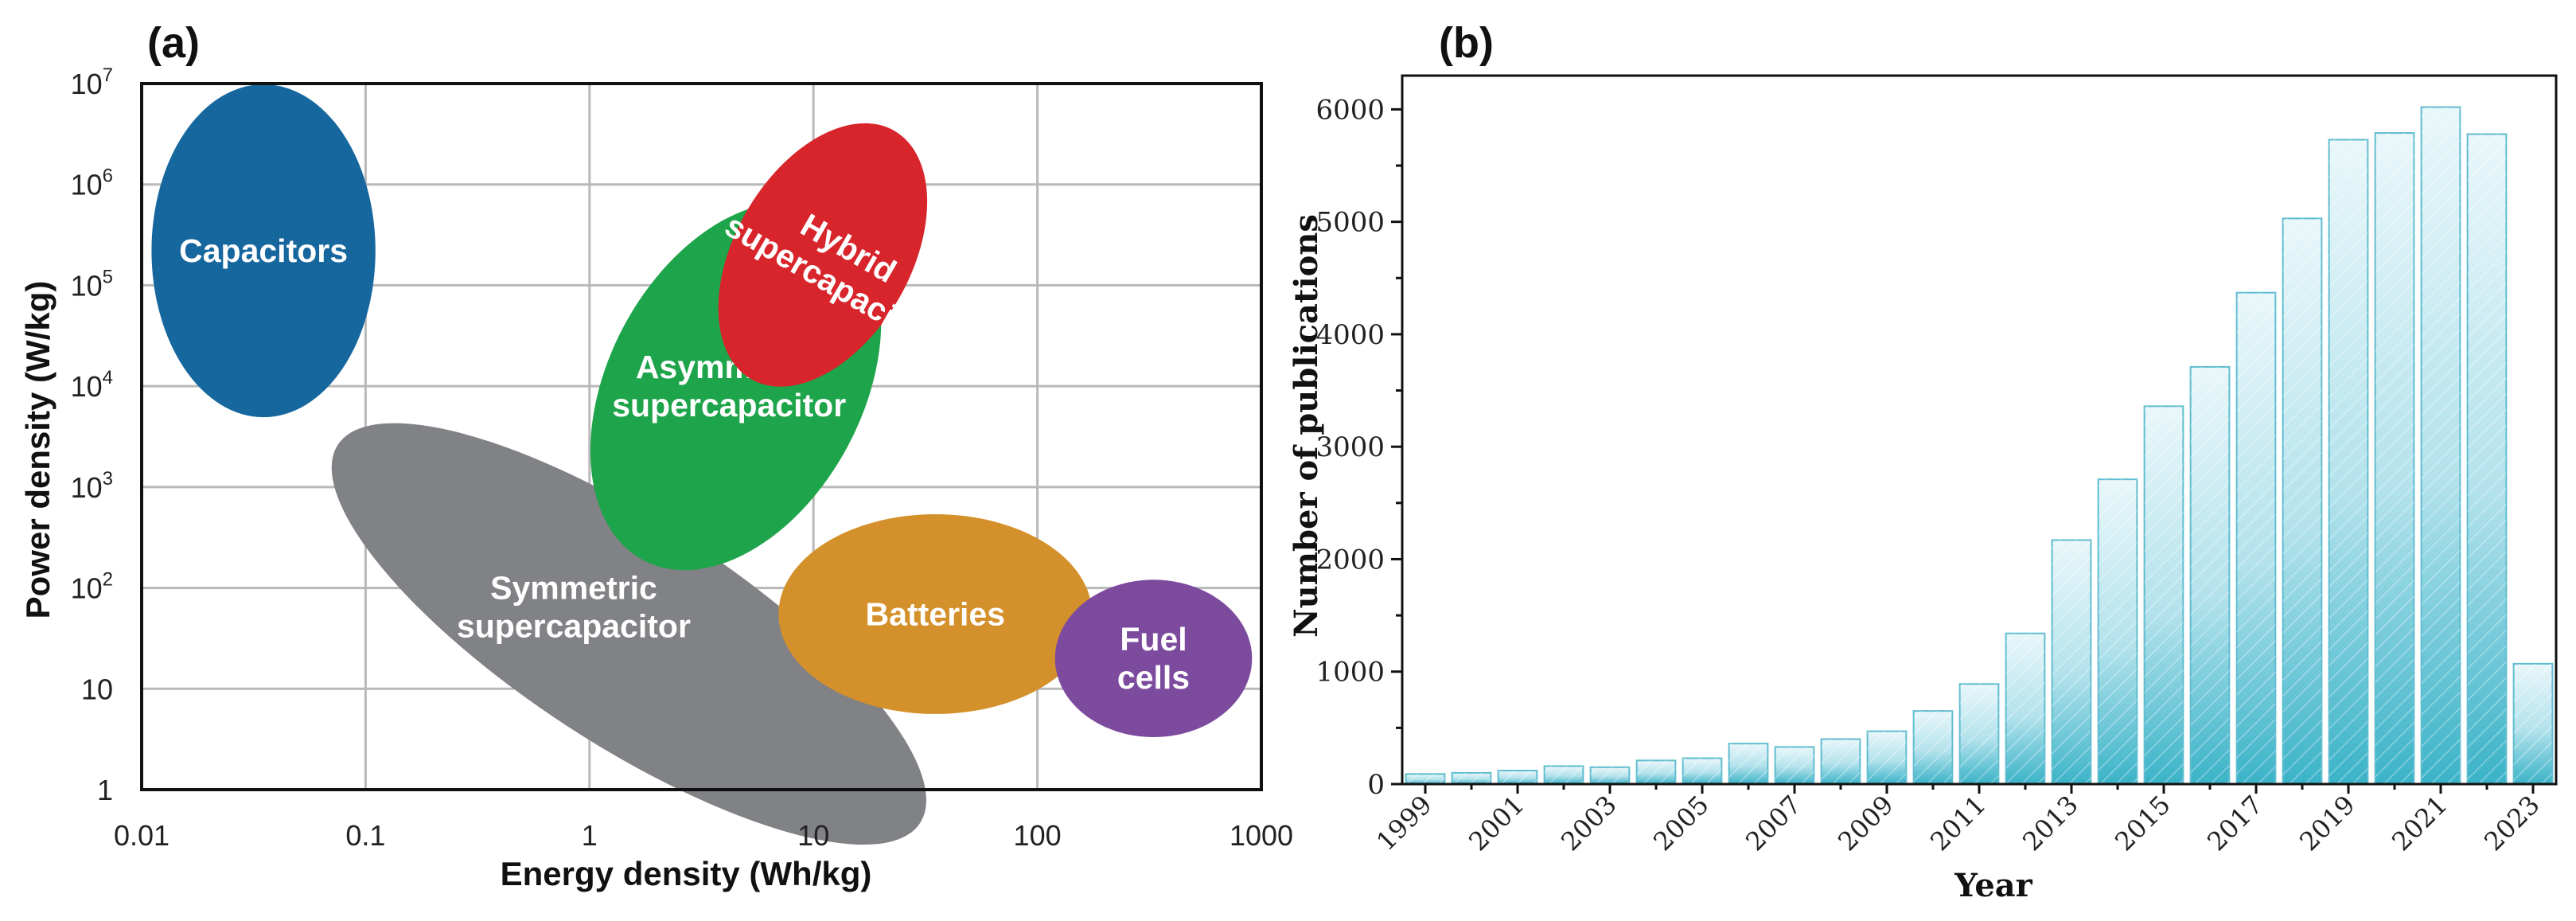  I want to click on region-batteries: Batteries, so click(935, 614).